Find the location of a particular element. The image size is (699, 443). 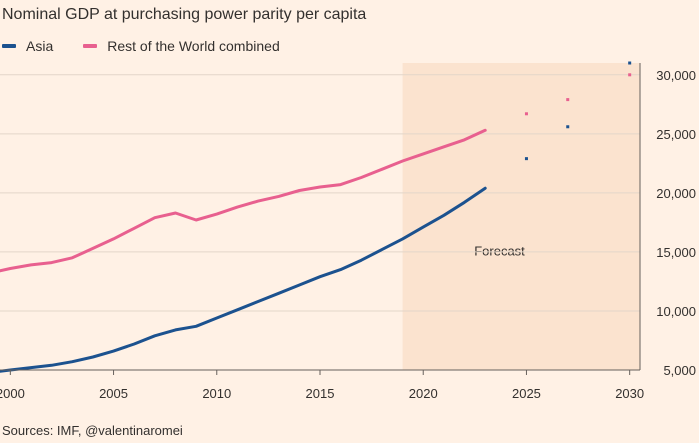

forecast-label: Forecast is located at coordinates (499, 250).